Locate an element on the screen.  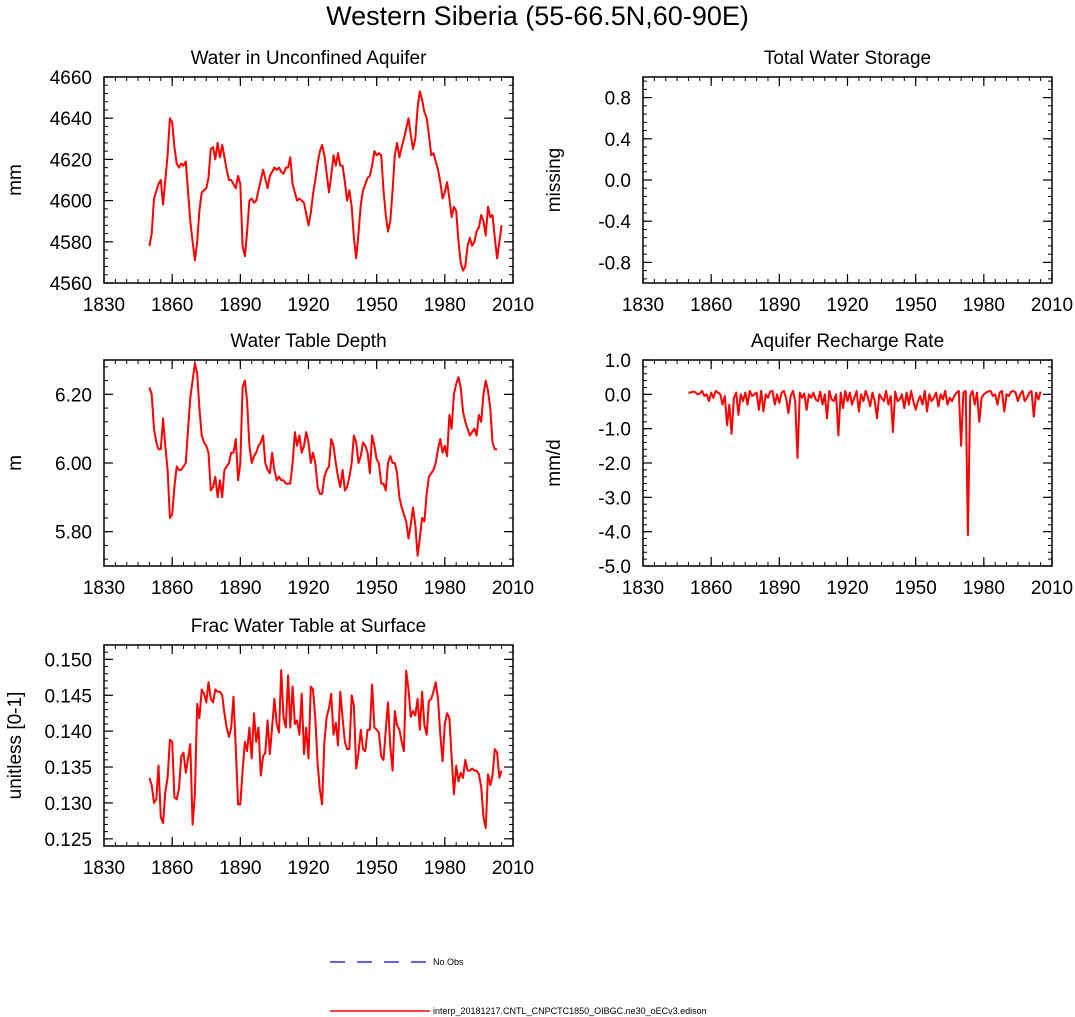
y-tick-label: -4.0 is located at coordinates (614, 533).